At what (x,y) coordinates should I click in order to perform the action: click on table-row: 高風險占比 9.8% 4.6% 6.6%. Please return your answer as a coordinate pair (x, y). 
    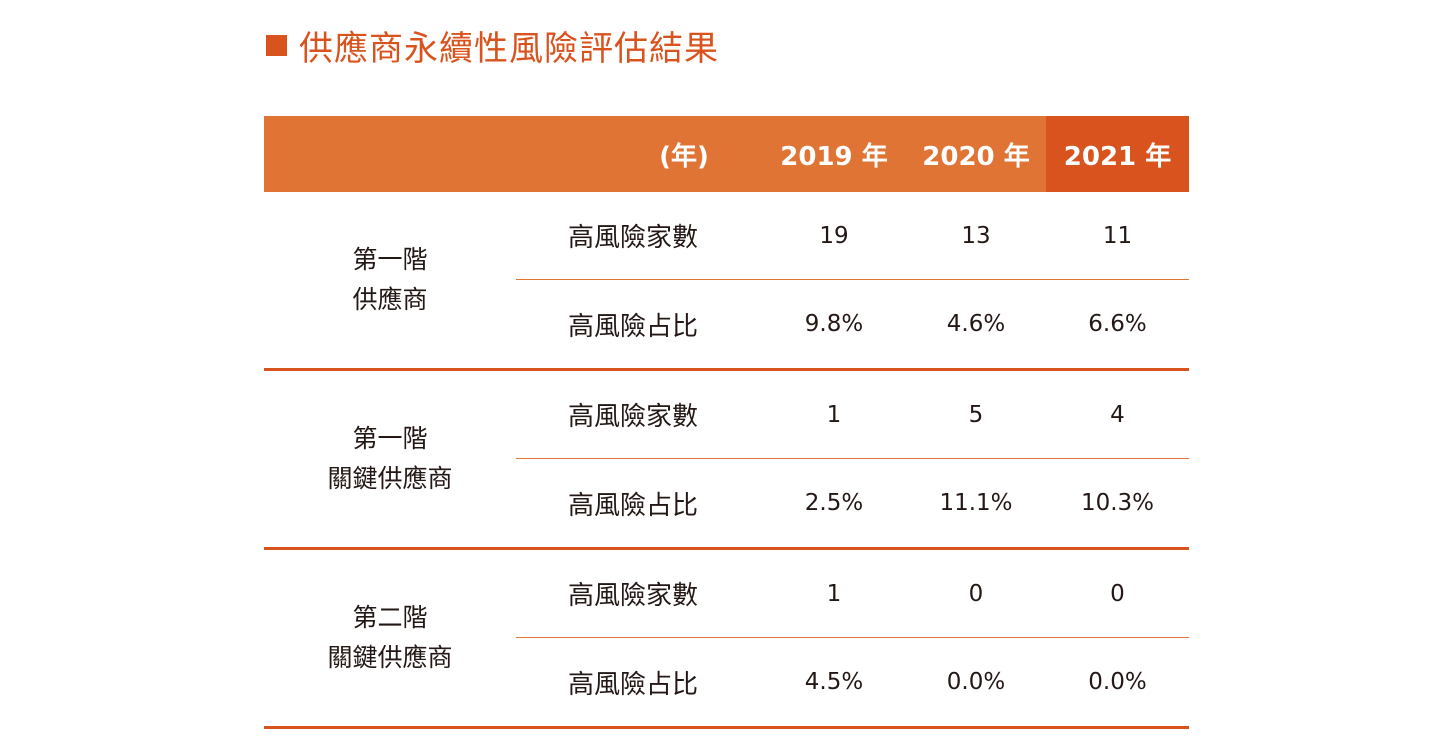
    Looking at the image, I should click on (852, 324).